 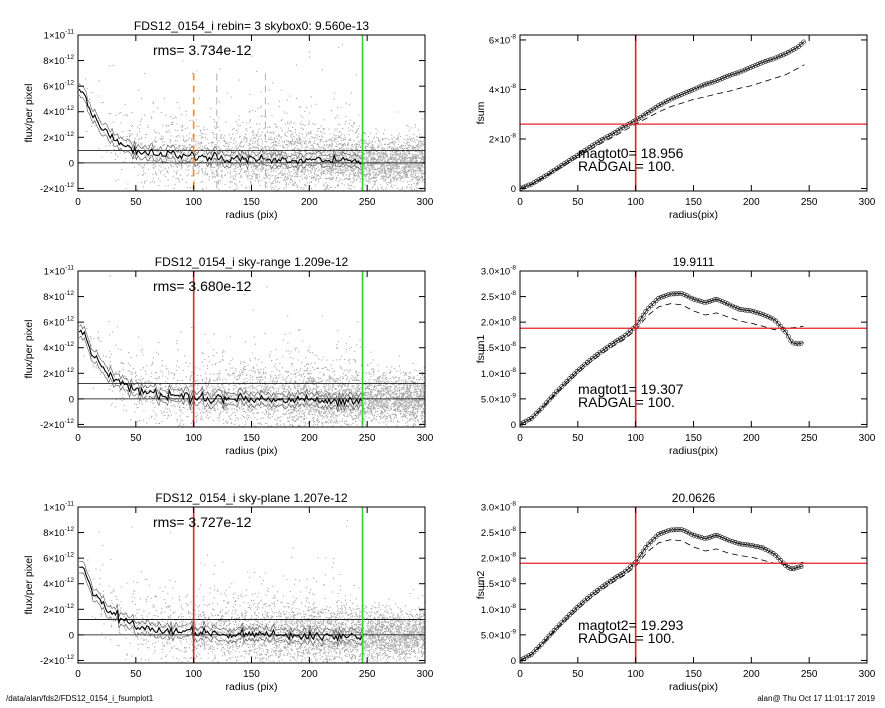 I want to click on y-tick-label: 3.0×10⁻⁸, so click(x=498, y=271).